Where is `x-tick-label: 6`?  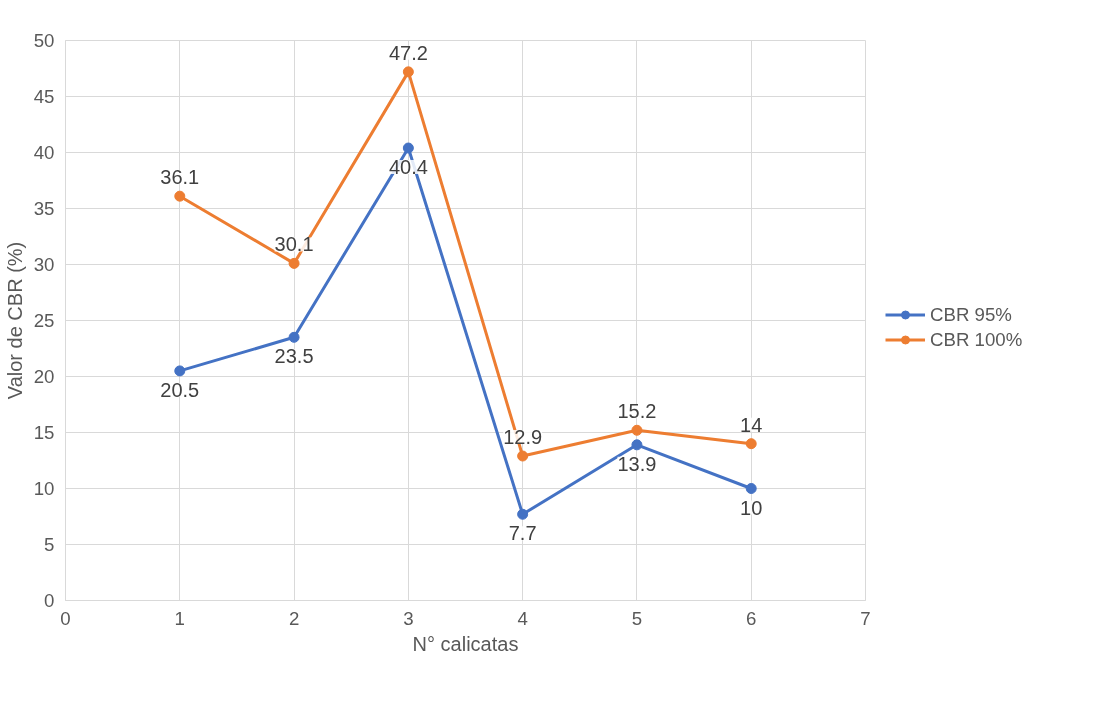 x-tick-label: 6 is located at coordinates (751, 618).